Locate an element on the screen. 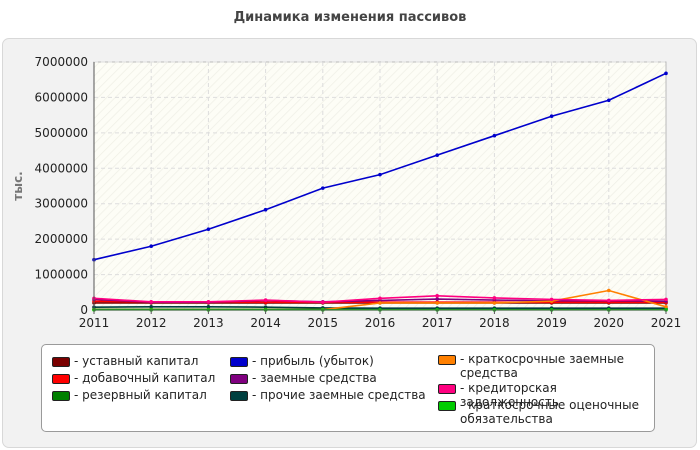 This screenshot has height=450, width=700. legend-label: - заемные средства is located at coordinates (314, 378).